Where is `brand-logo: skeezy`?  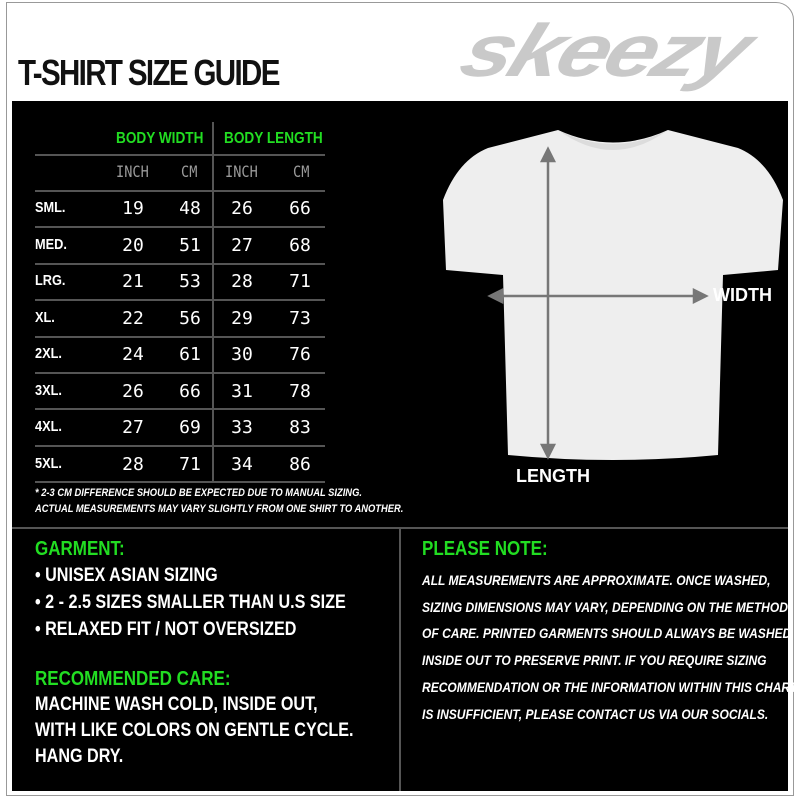 brand-logo: skeezy is located at coordinates (605, 50).